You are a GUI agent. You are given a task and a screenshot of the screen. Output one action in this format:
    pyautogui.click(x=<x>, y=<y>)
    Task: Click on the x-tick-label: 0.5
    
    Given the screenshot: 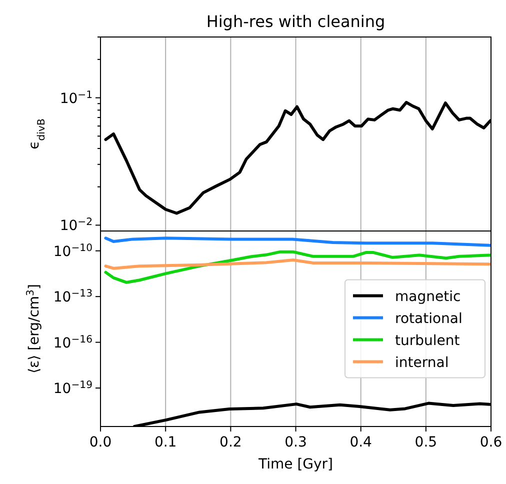 What is the action you would take?
    pyautogui.click(x=426, y=442)
    